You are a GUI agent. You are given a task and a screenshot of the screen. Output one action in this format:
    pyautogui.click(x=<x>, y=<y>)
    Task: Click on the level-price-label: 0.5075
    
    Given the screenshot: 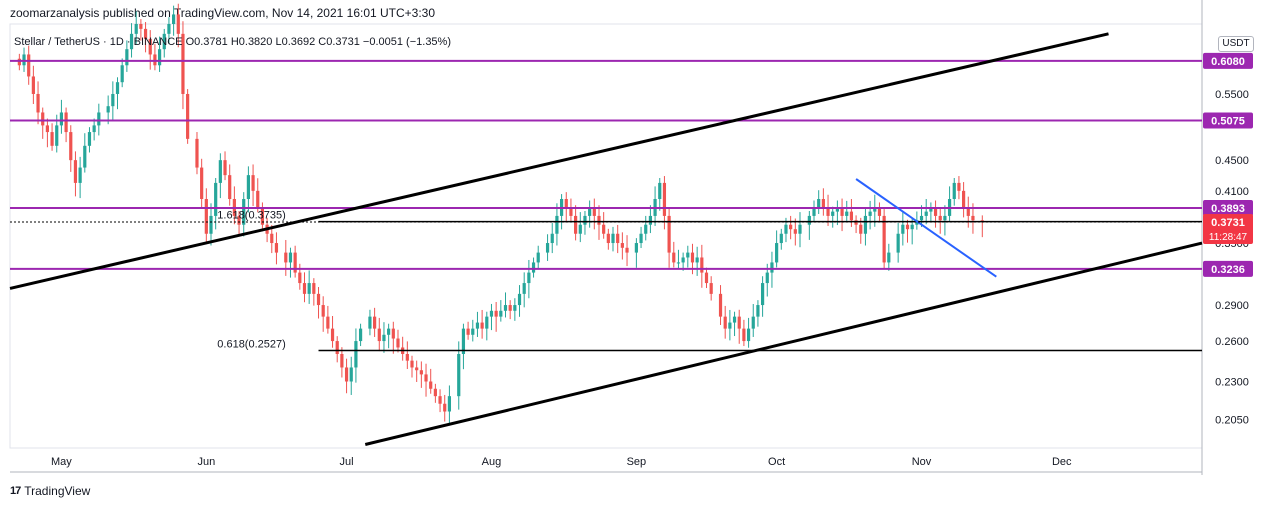 What is the action you would take?
    pyautogui.click(x=1228, y=121)
    